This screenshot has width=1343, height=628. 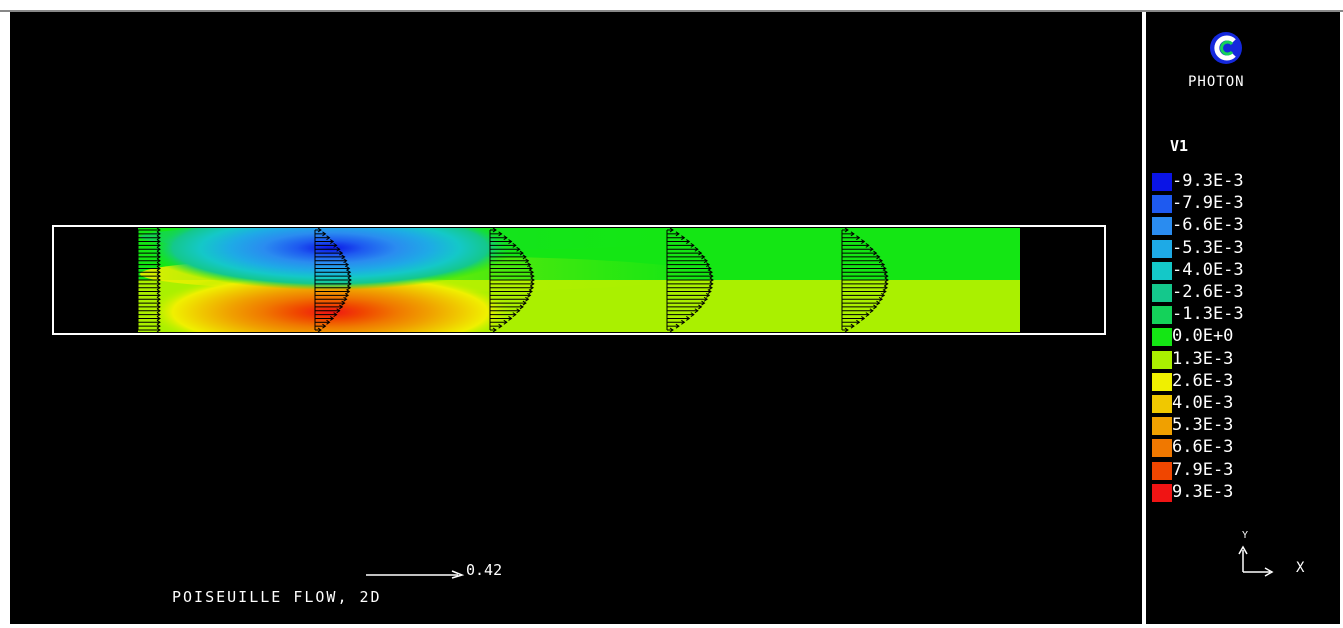 What do you see at coordinates (1144, 318) in the screenshot?
I see `panel-separator` at bounding box center [1144, 318].